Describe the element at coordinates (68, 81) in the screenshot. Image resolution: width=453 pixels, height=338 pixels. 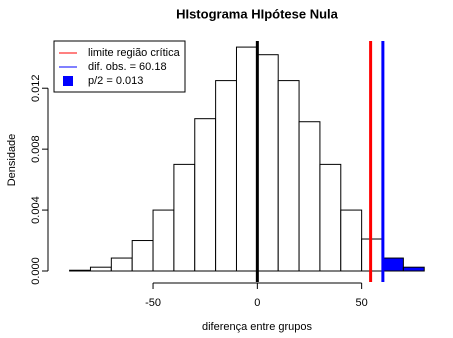
I see `legend-square` at that location.